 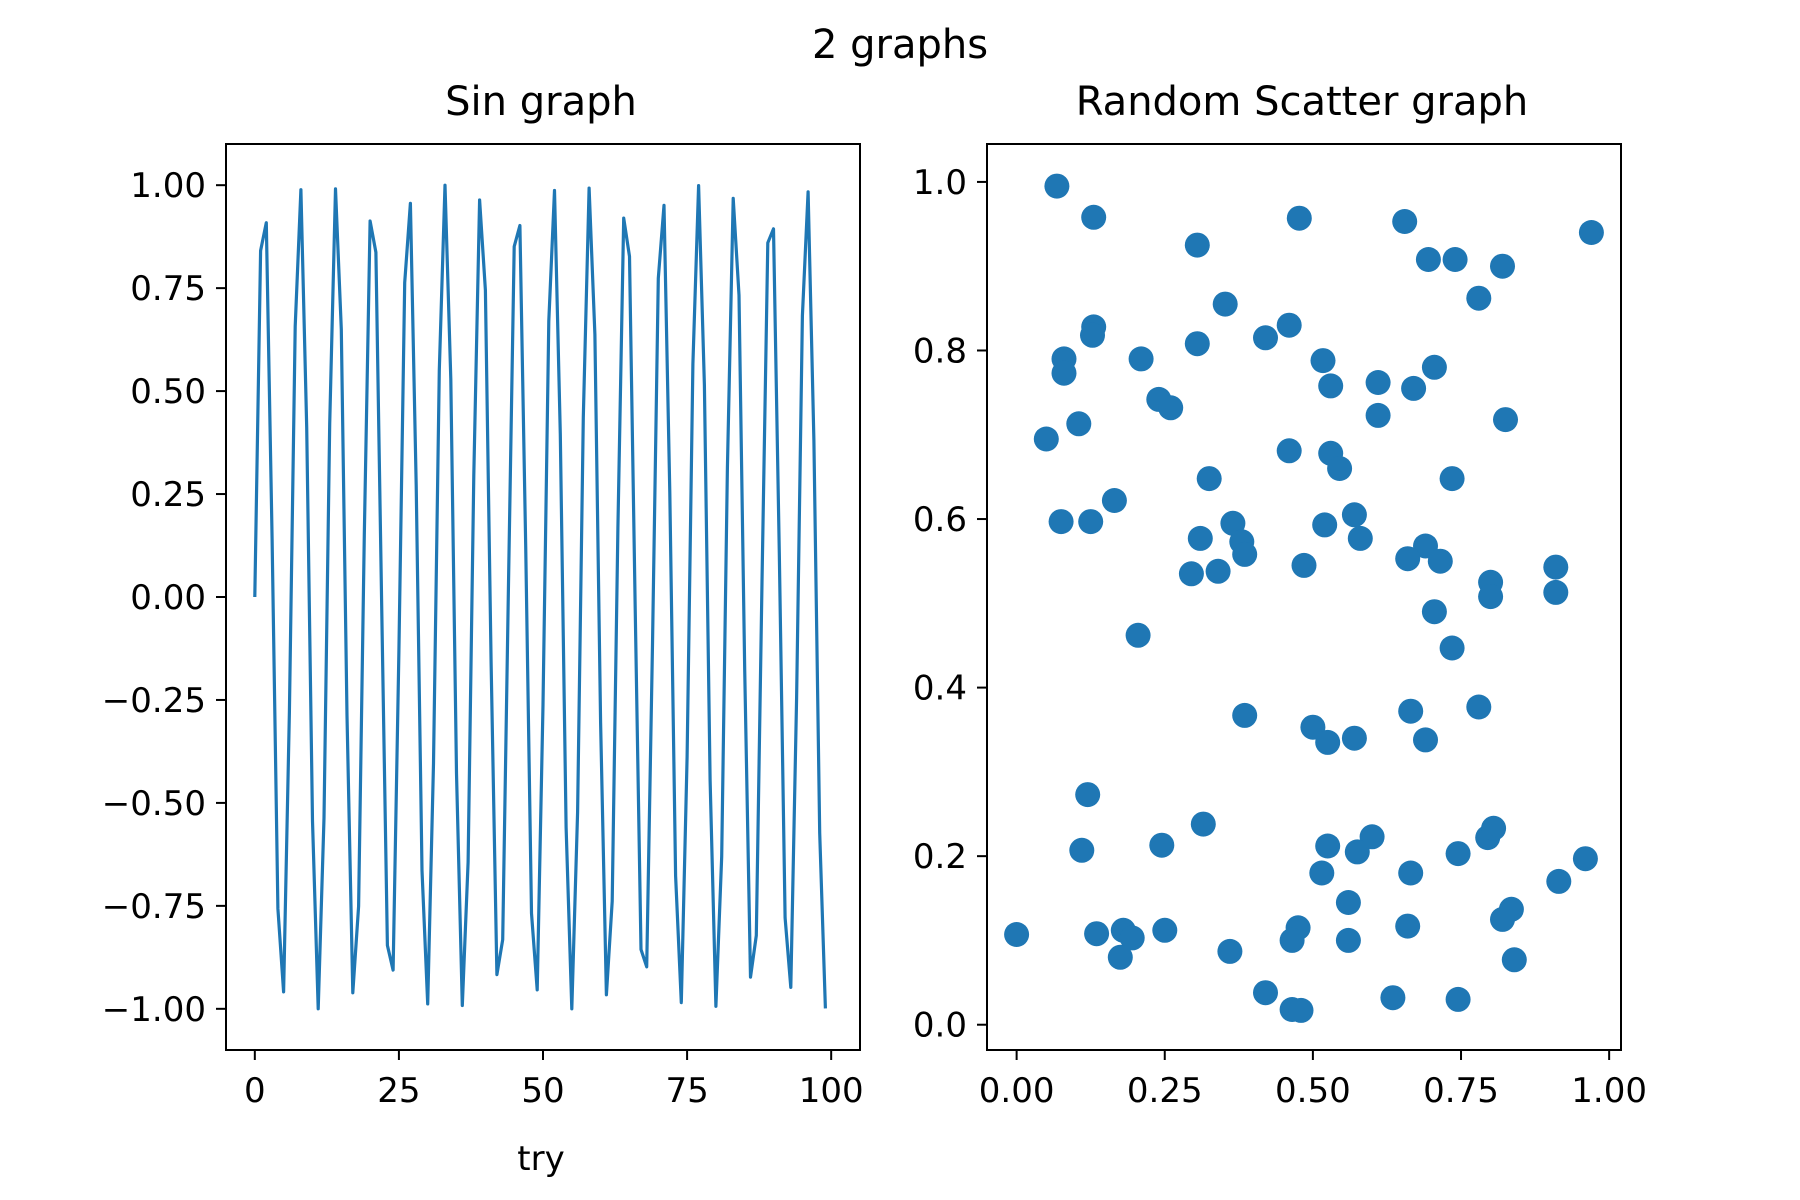 What do you see at coordinates (168, 495) in the screenshot?
I see `sin-graph-ytick-label: 0.25` at bounding box center [168, 495].